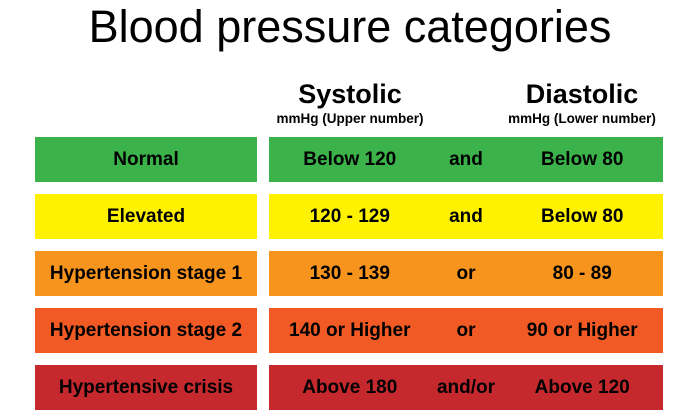 The image size is (700, 420). I want to click on diastolic-column-header: Diastolic mmHg (Lower number), so click(582, 103).